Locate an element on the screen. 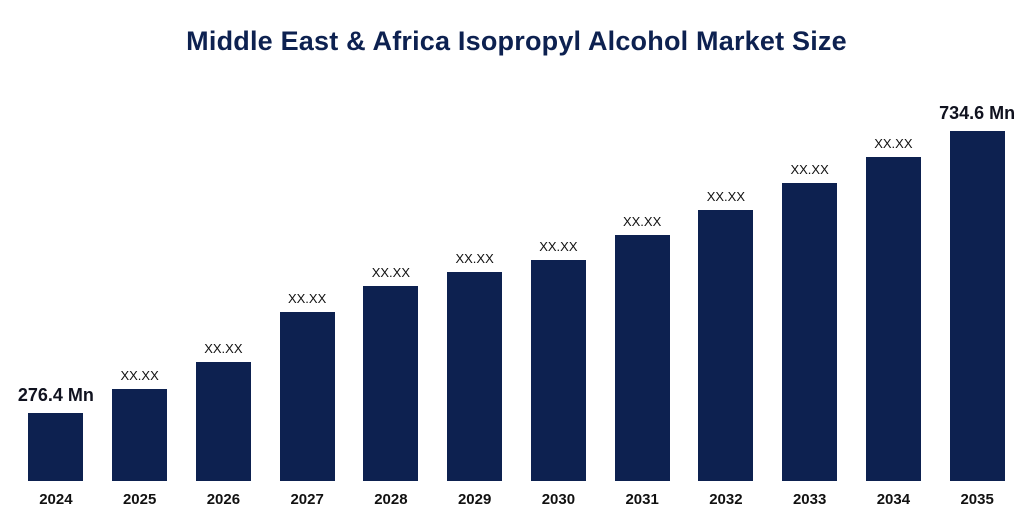  bar-column: XX.XX 2028 is located at coordinates (391, 388).